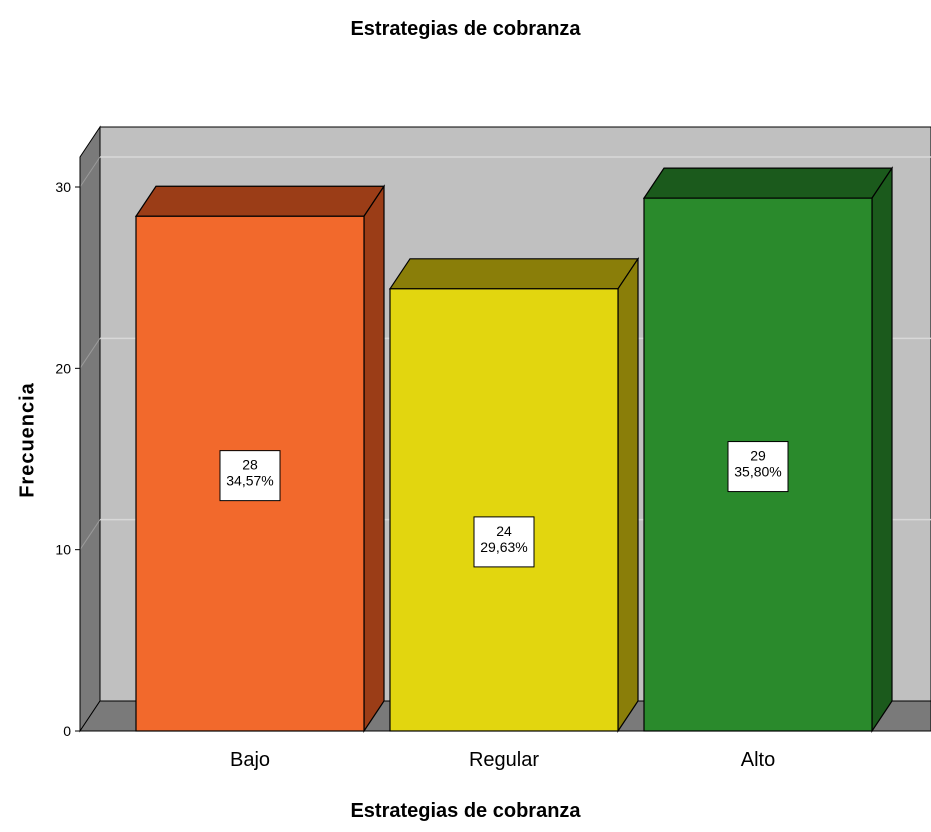  What do you see at coordinates (63, 368) in the screenshot?
I see `y-tick-label: 20` at bounding box center [63, 368].